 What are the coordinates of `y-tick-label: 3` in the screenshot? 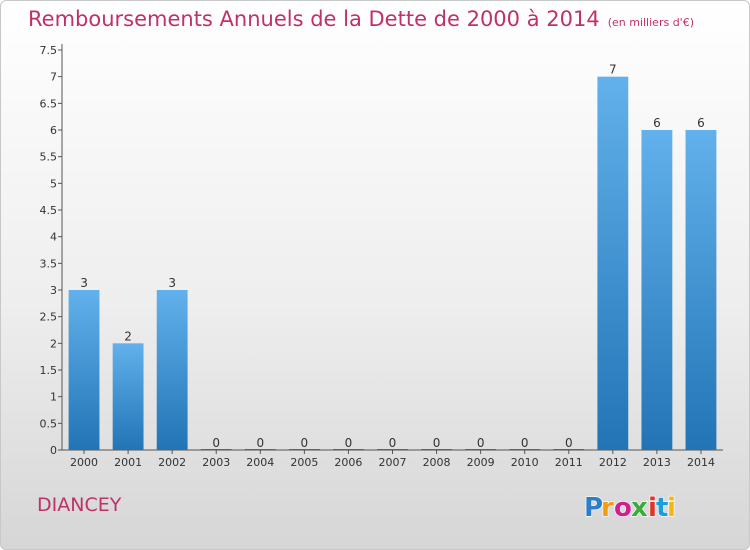 It's located at (53, 290).